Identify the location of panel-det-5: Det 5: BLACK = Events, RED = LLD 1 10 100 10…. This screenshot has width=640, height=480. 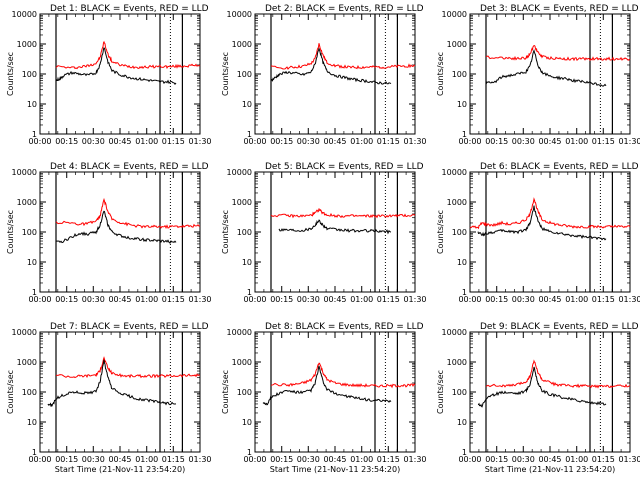
(324, 233).